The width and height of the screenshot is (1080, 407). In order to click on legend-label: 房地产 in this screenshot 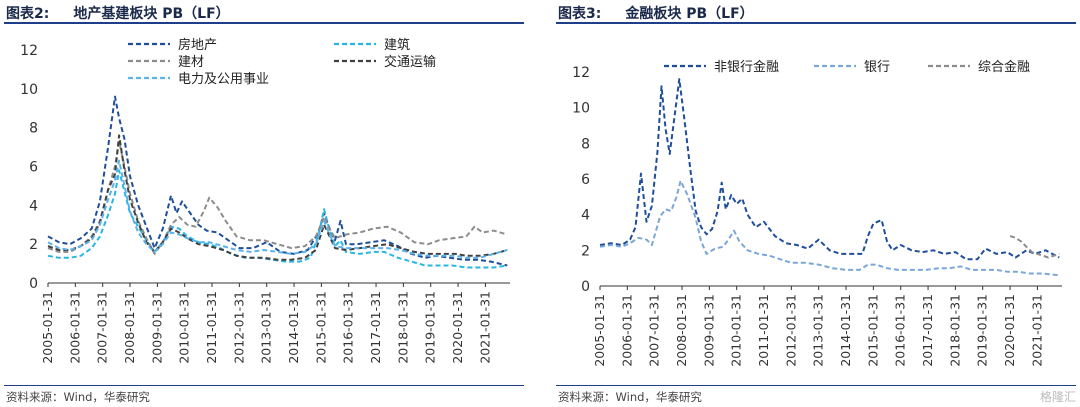, I will do `click(197, 45)`.